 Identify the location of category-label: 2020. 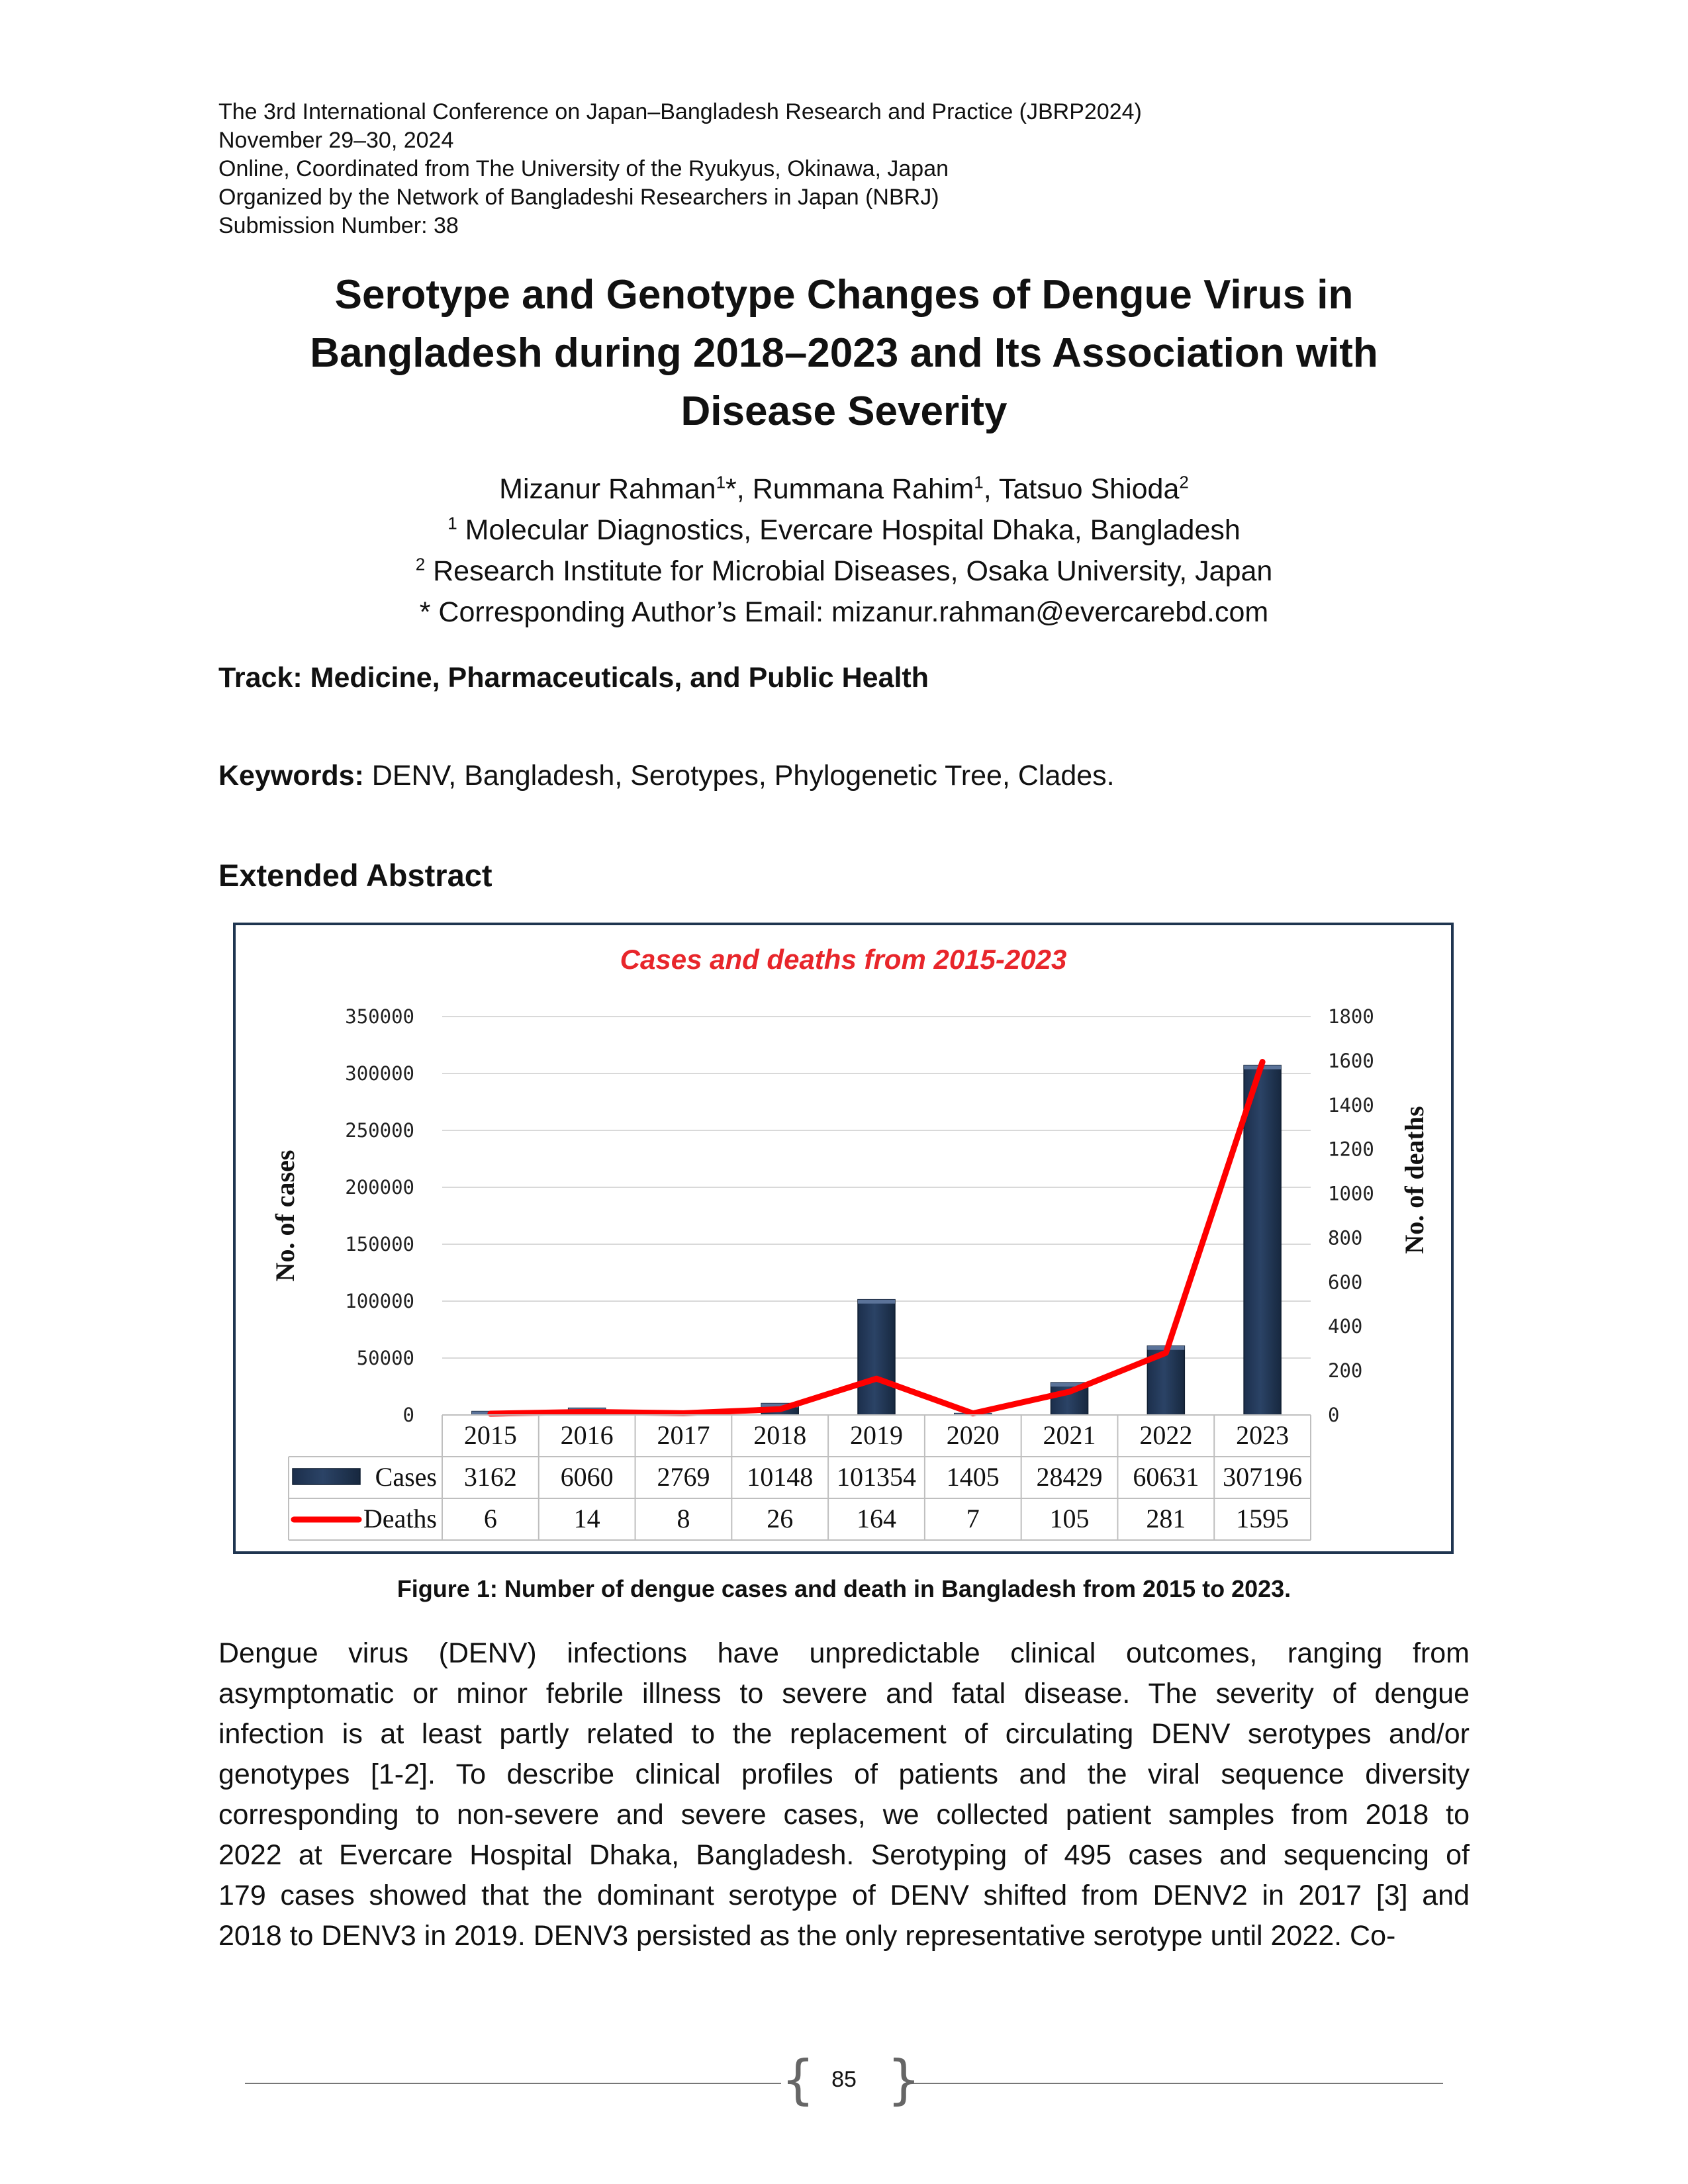
(973, 1435).